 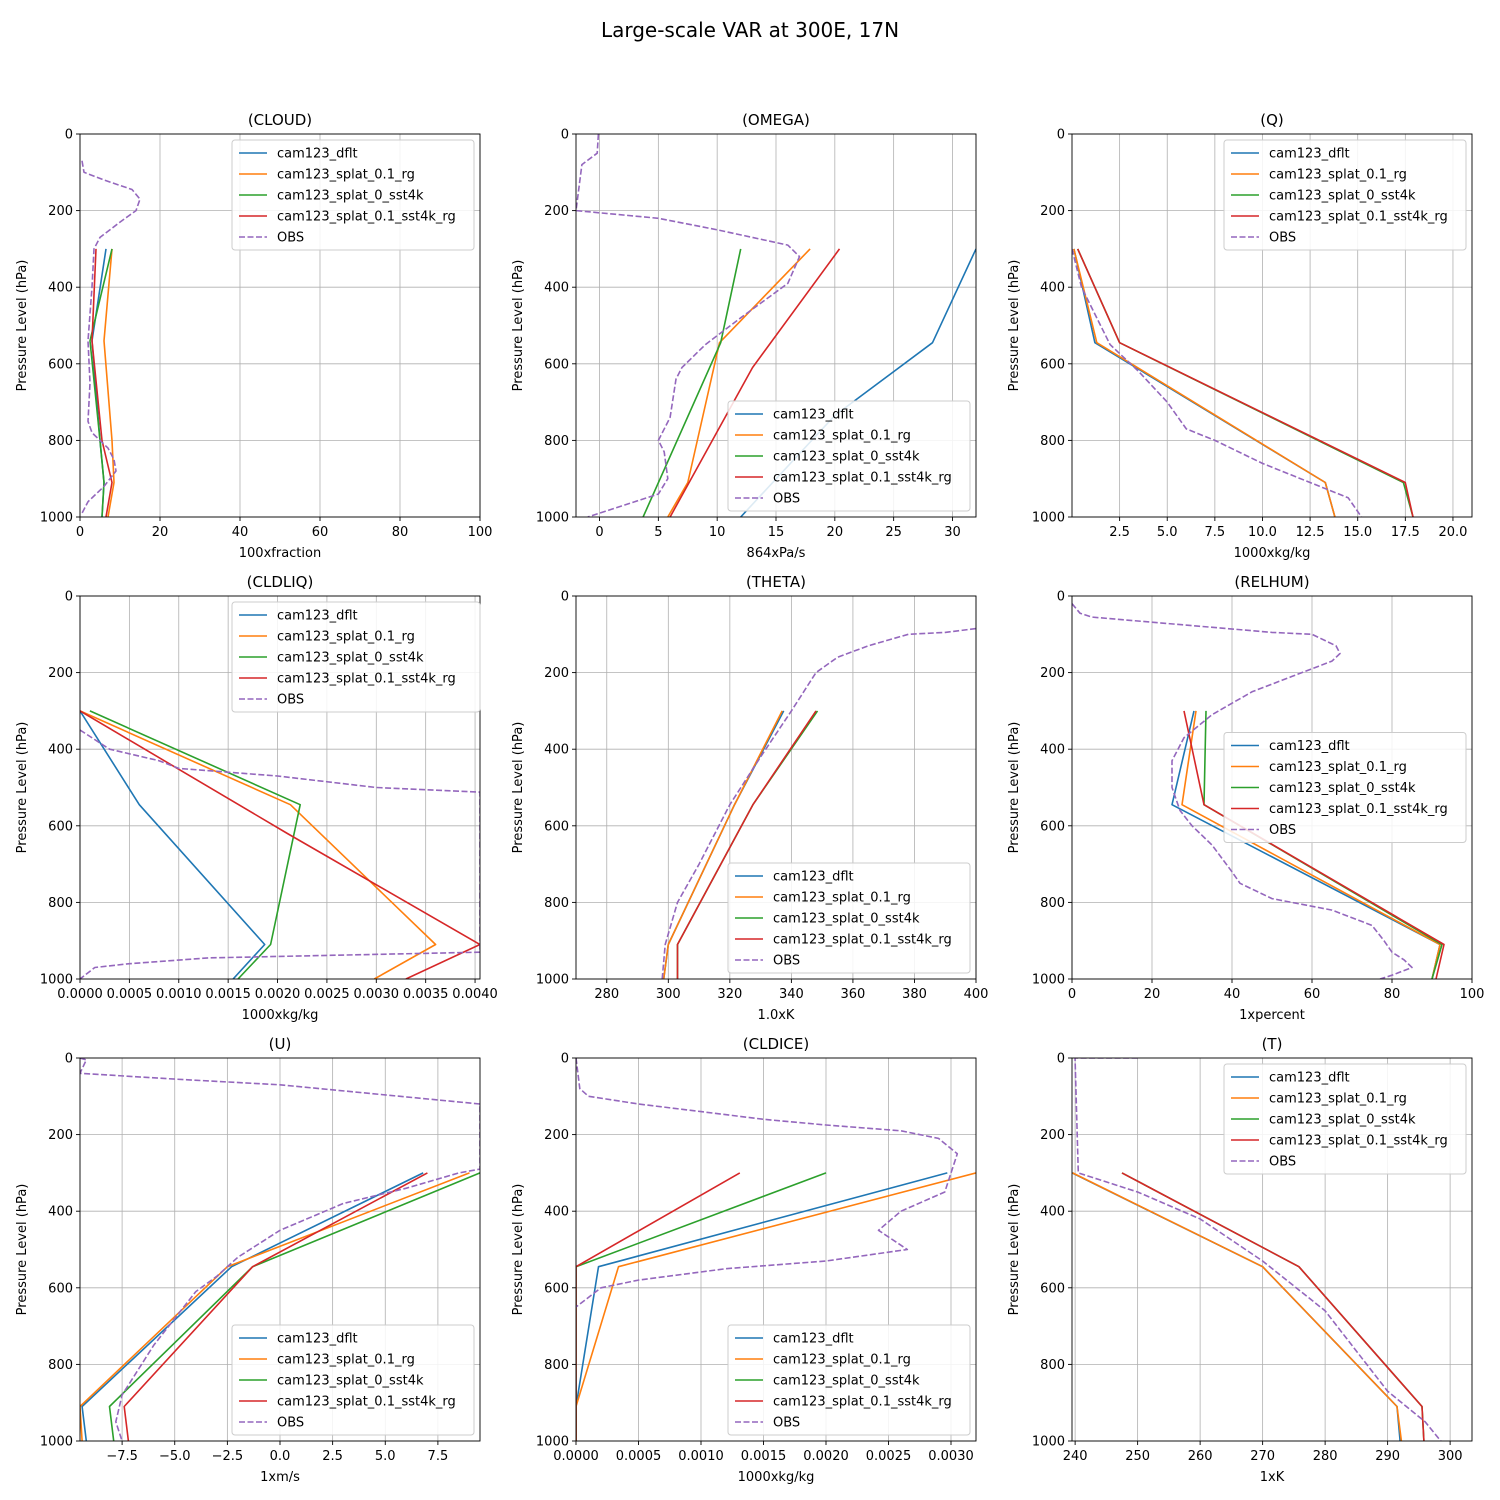 What do you see at coordinates (280, 582) in the screenshot?
I see `panel-title: (CLDLIQ)` at bounding box center [280, 582].